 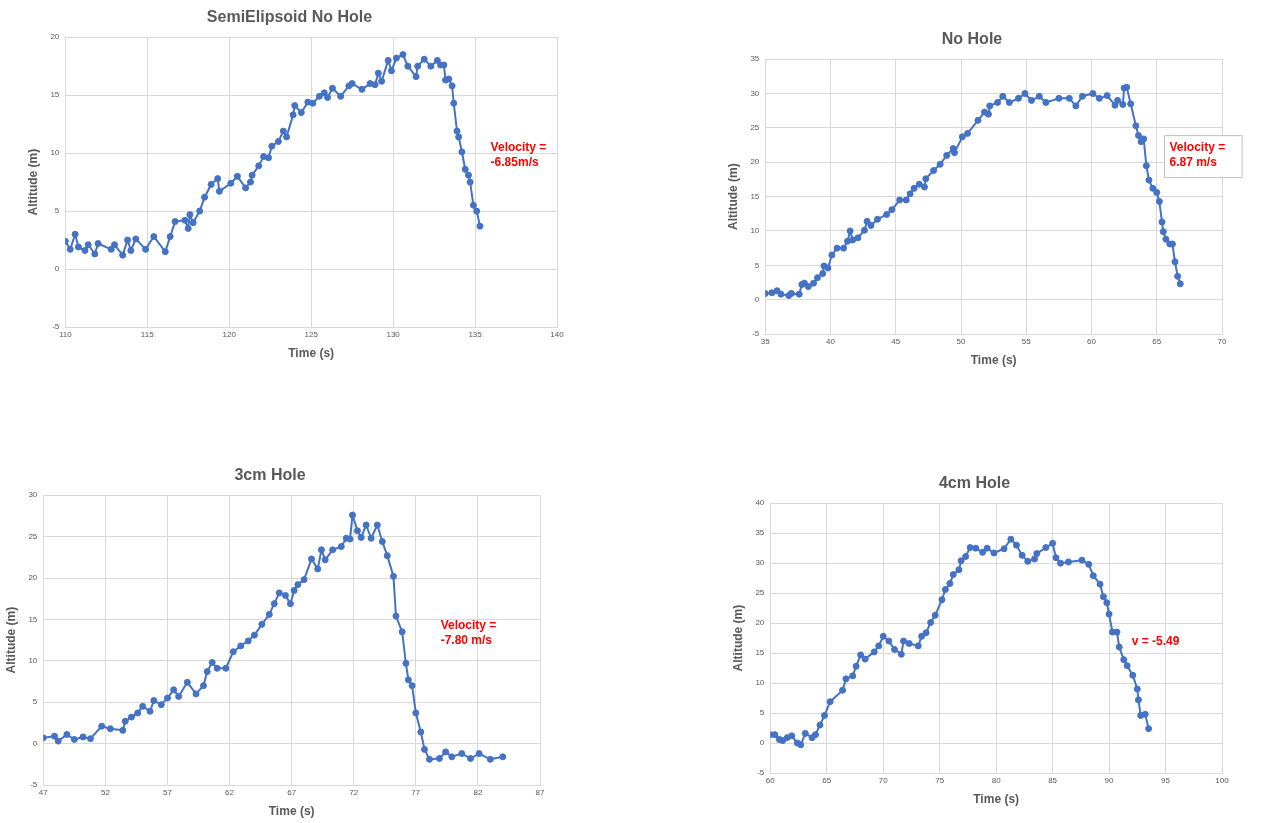 I want to click on x-tick-label: 135, so click(x=475, y=334).